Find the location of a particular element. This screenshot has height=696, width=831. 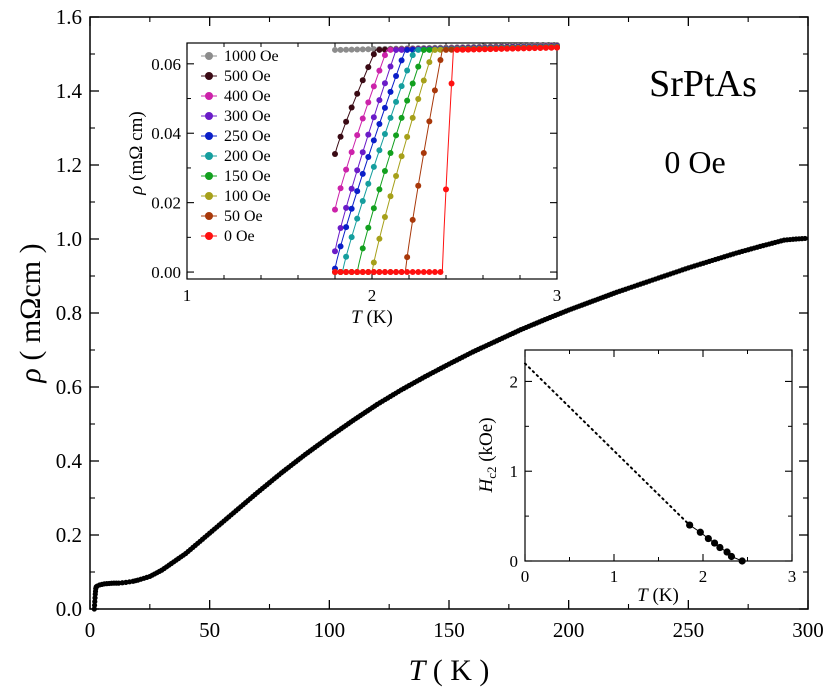

field-annotation: 0 Oe is located at coordinates (694, 162).